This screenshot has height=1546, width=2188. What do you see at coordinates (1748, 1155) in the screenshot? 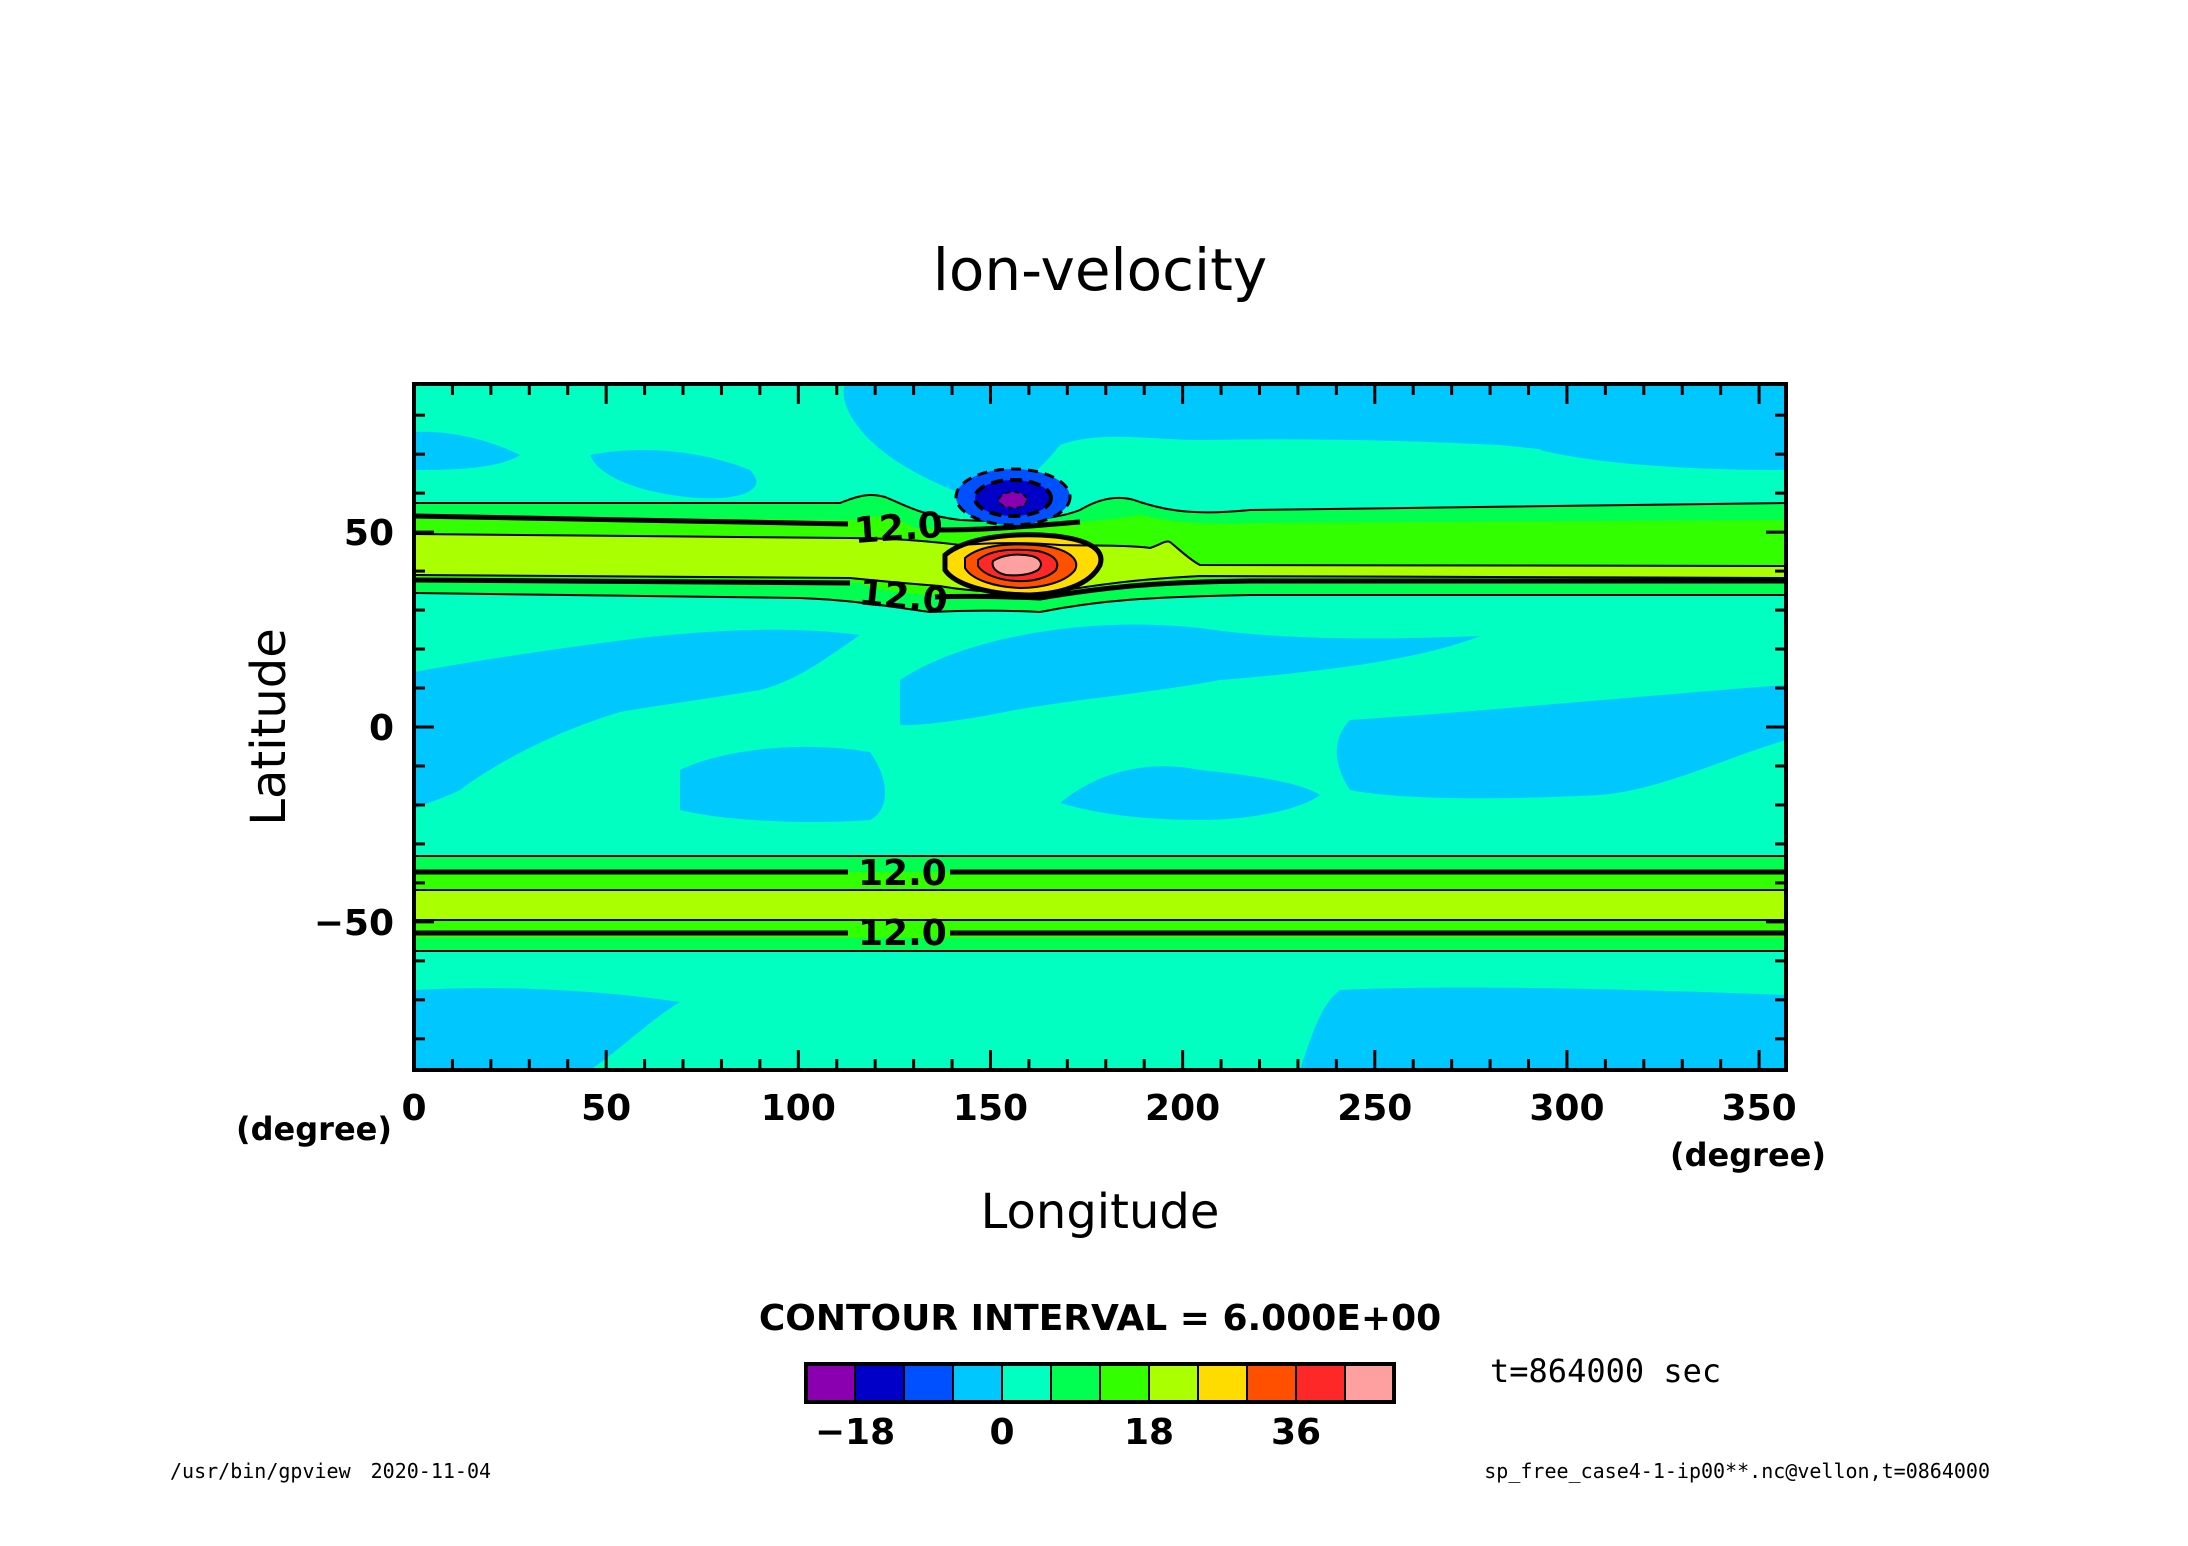
I see `x-unit-right: (degree)` at bounding box center [1748, 1155].